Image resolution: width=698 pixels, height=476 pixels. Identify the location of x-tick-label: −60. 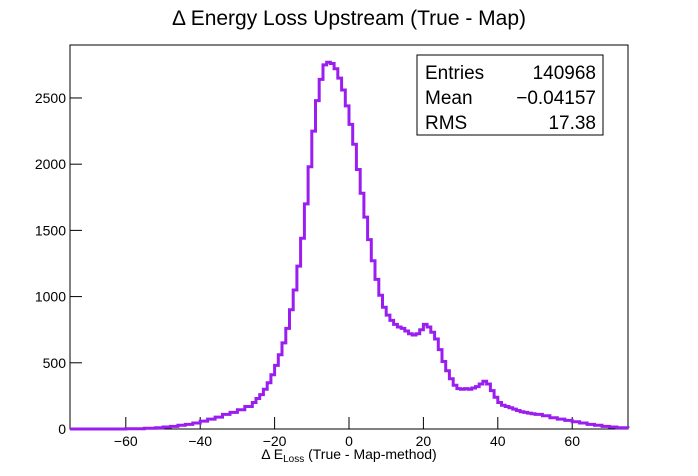
(126, 441).